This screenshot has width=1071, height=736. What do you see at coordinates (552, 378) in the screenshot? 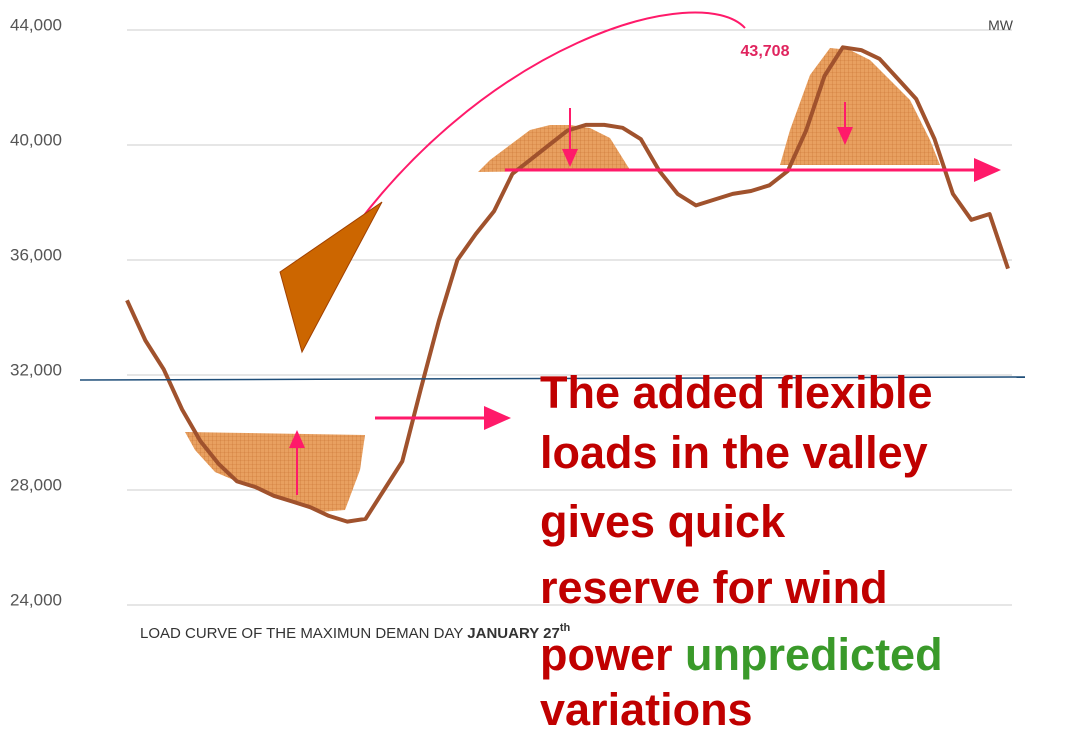
I see `threshold-line` at bounding box center [552, 378].